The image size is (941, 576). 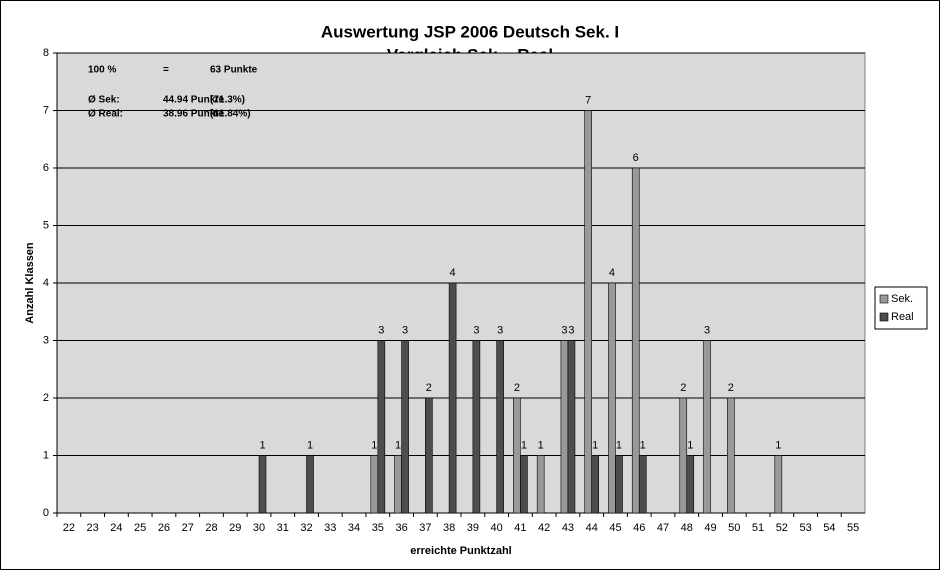 I want to click on x-tick-label: 54, so click(x=829, y=528).